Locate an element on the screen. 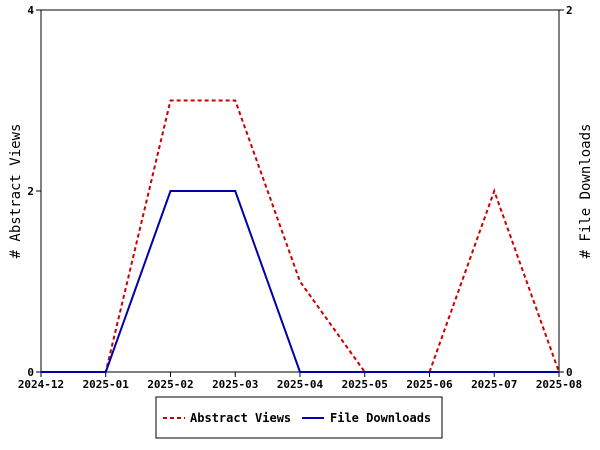 The height and width of the screenshot is (450, 600). x-tick-label: 2025-07 is located at coordinates (494, 384).